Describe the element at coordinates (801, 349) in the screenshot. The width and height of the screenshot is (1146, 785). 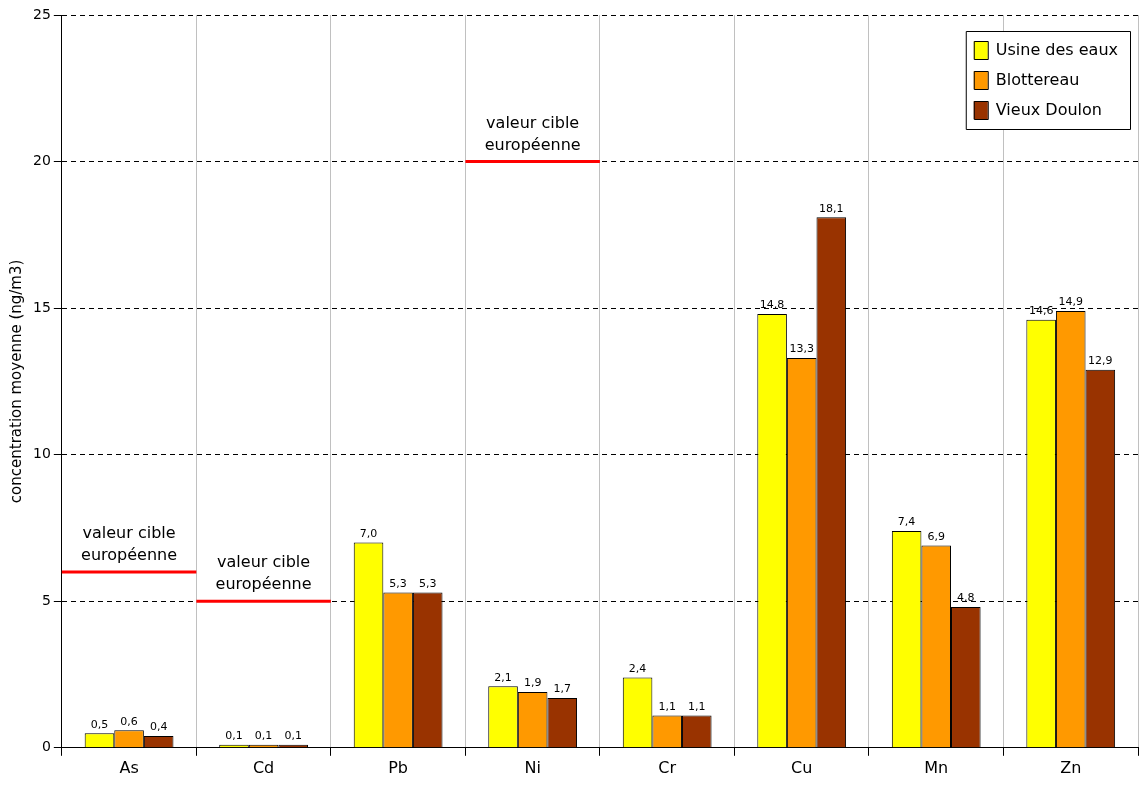
I see `data-label: 13,3` at that location.